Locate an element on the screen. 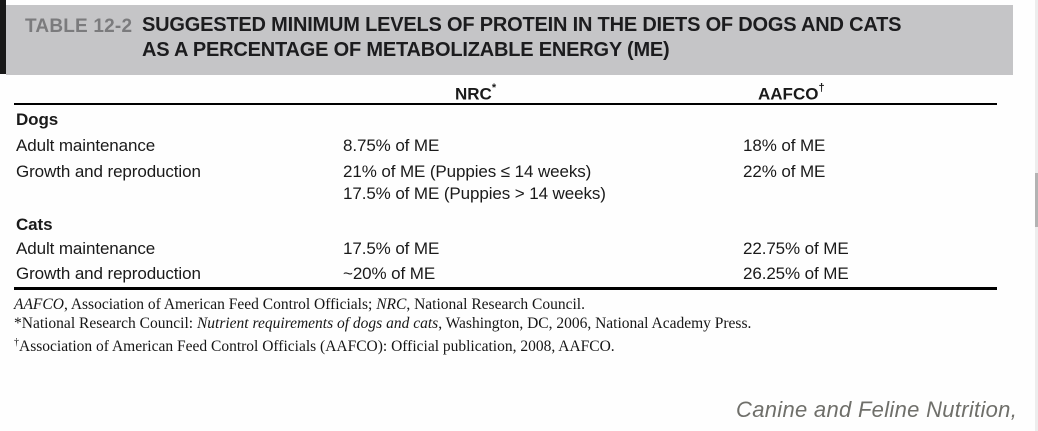 The height and width of the screenshot is (431, 1038). section-row-dogs: Dogs is located at coordinates (506, 120).